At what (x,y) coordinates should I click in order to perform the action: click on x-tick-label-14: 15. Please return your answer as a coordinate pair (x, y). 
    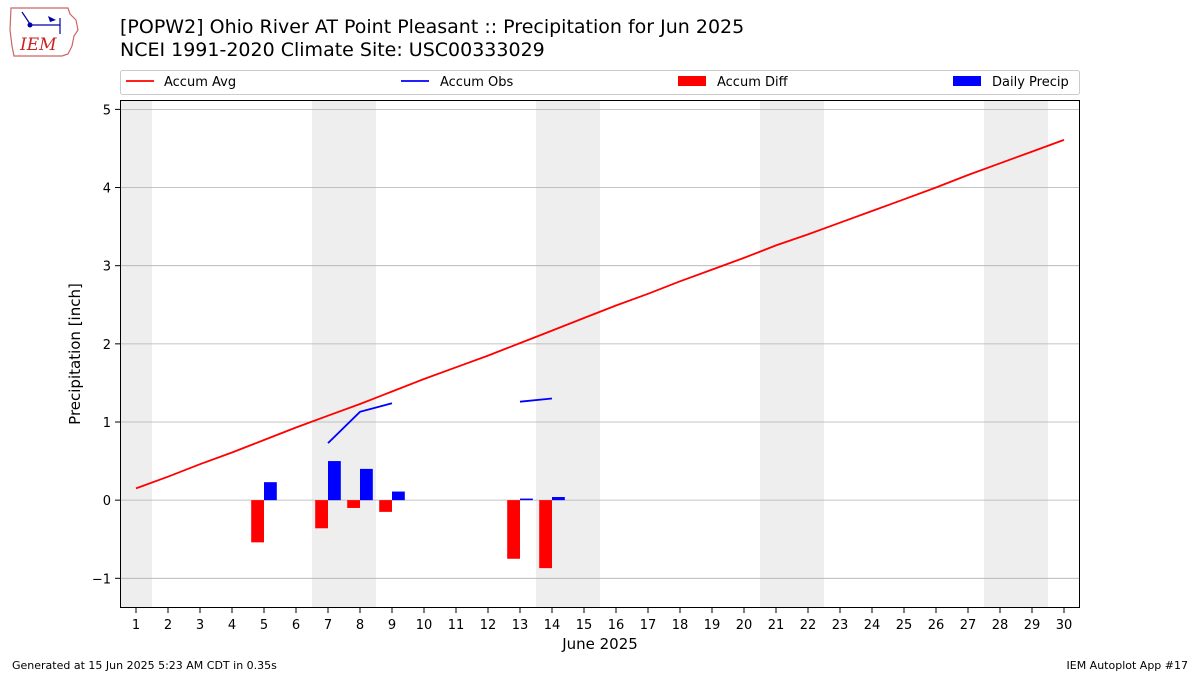
    Looking at the image, I should click on (584, 625).